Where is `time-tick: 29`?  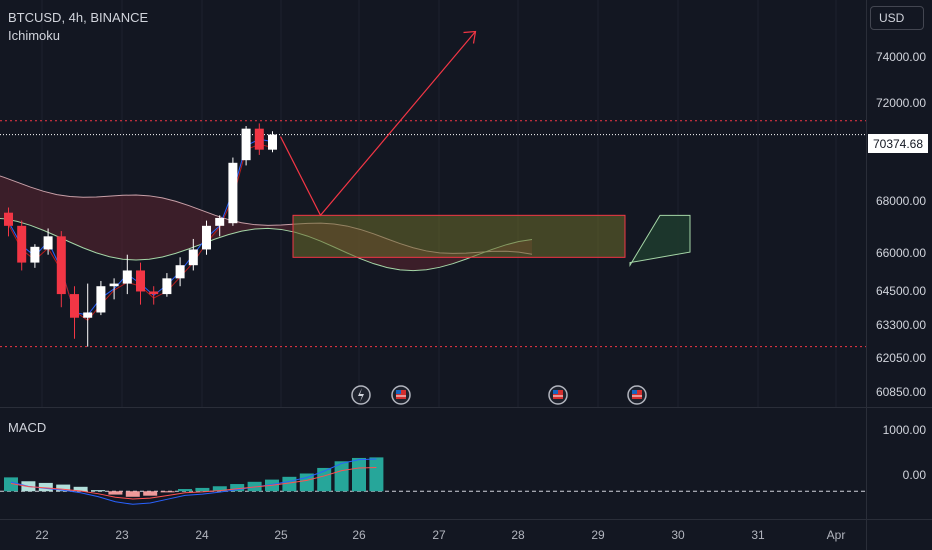
time-tick: 29 is located at coordinates (598, 535).